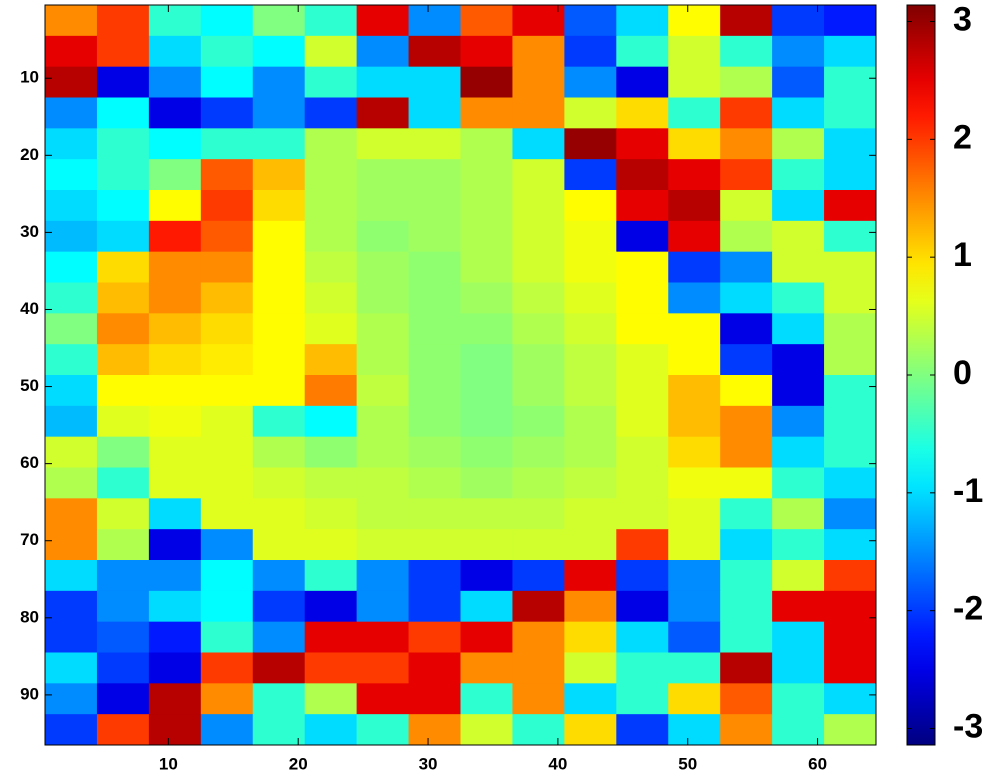 The height and width of the screenshot is (783, 994). I want to click on y-tick-label: 50, so click(29, 385).